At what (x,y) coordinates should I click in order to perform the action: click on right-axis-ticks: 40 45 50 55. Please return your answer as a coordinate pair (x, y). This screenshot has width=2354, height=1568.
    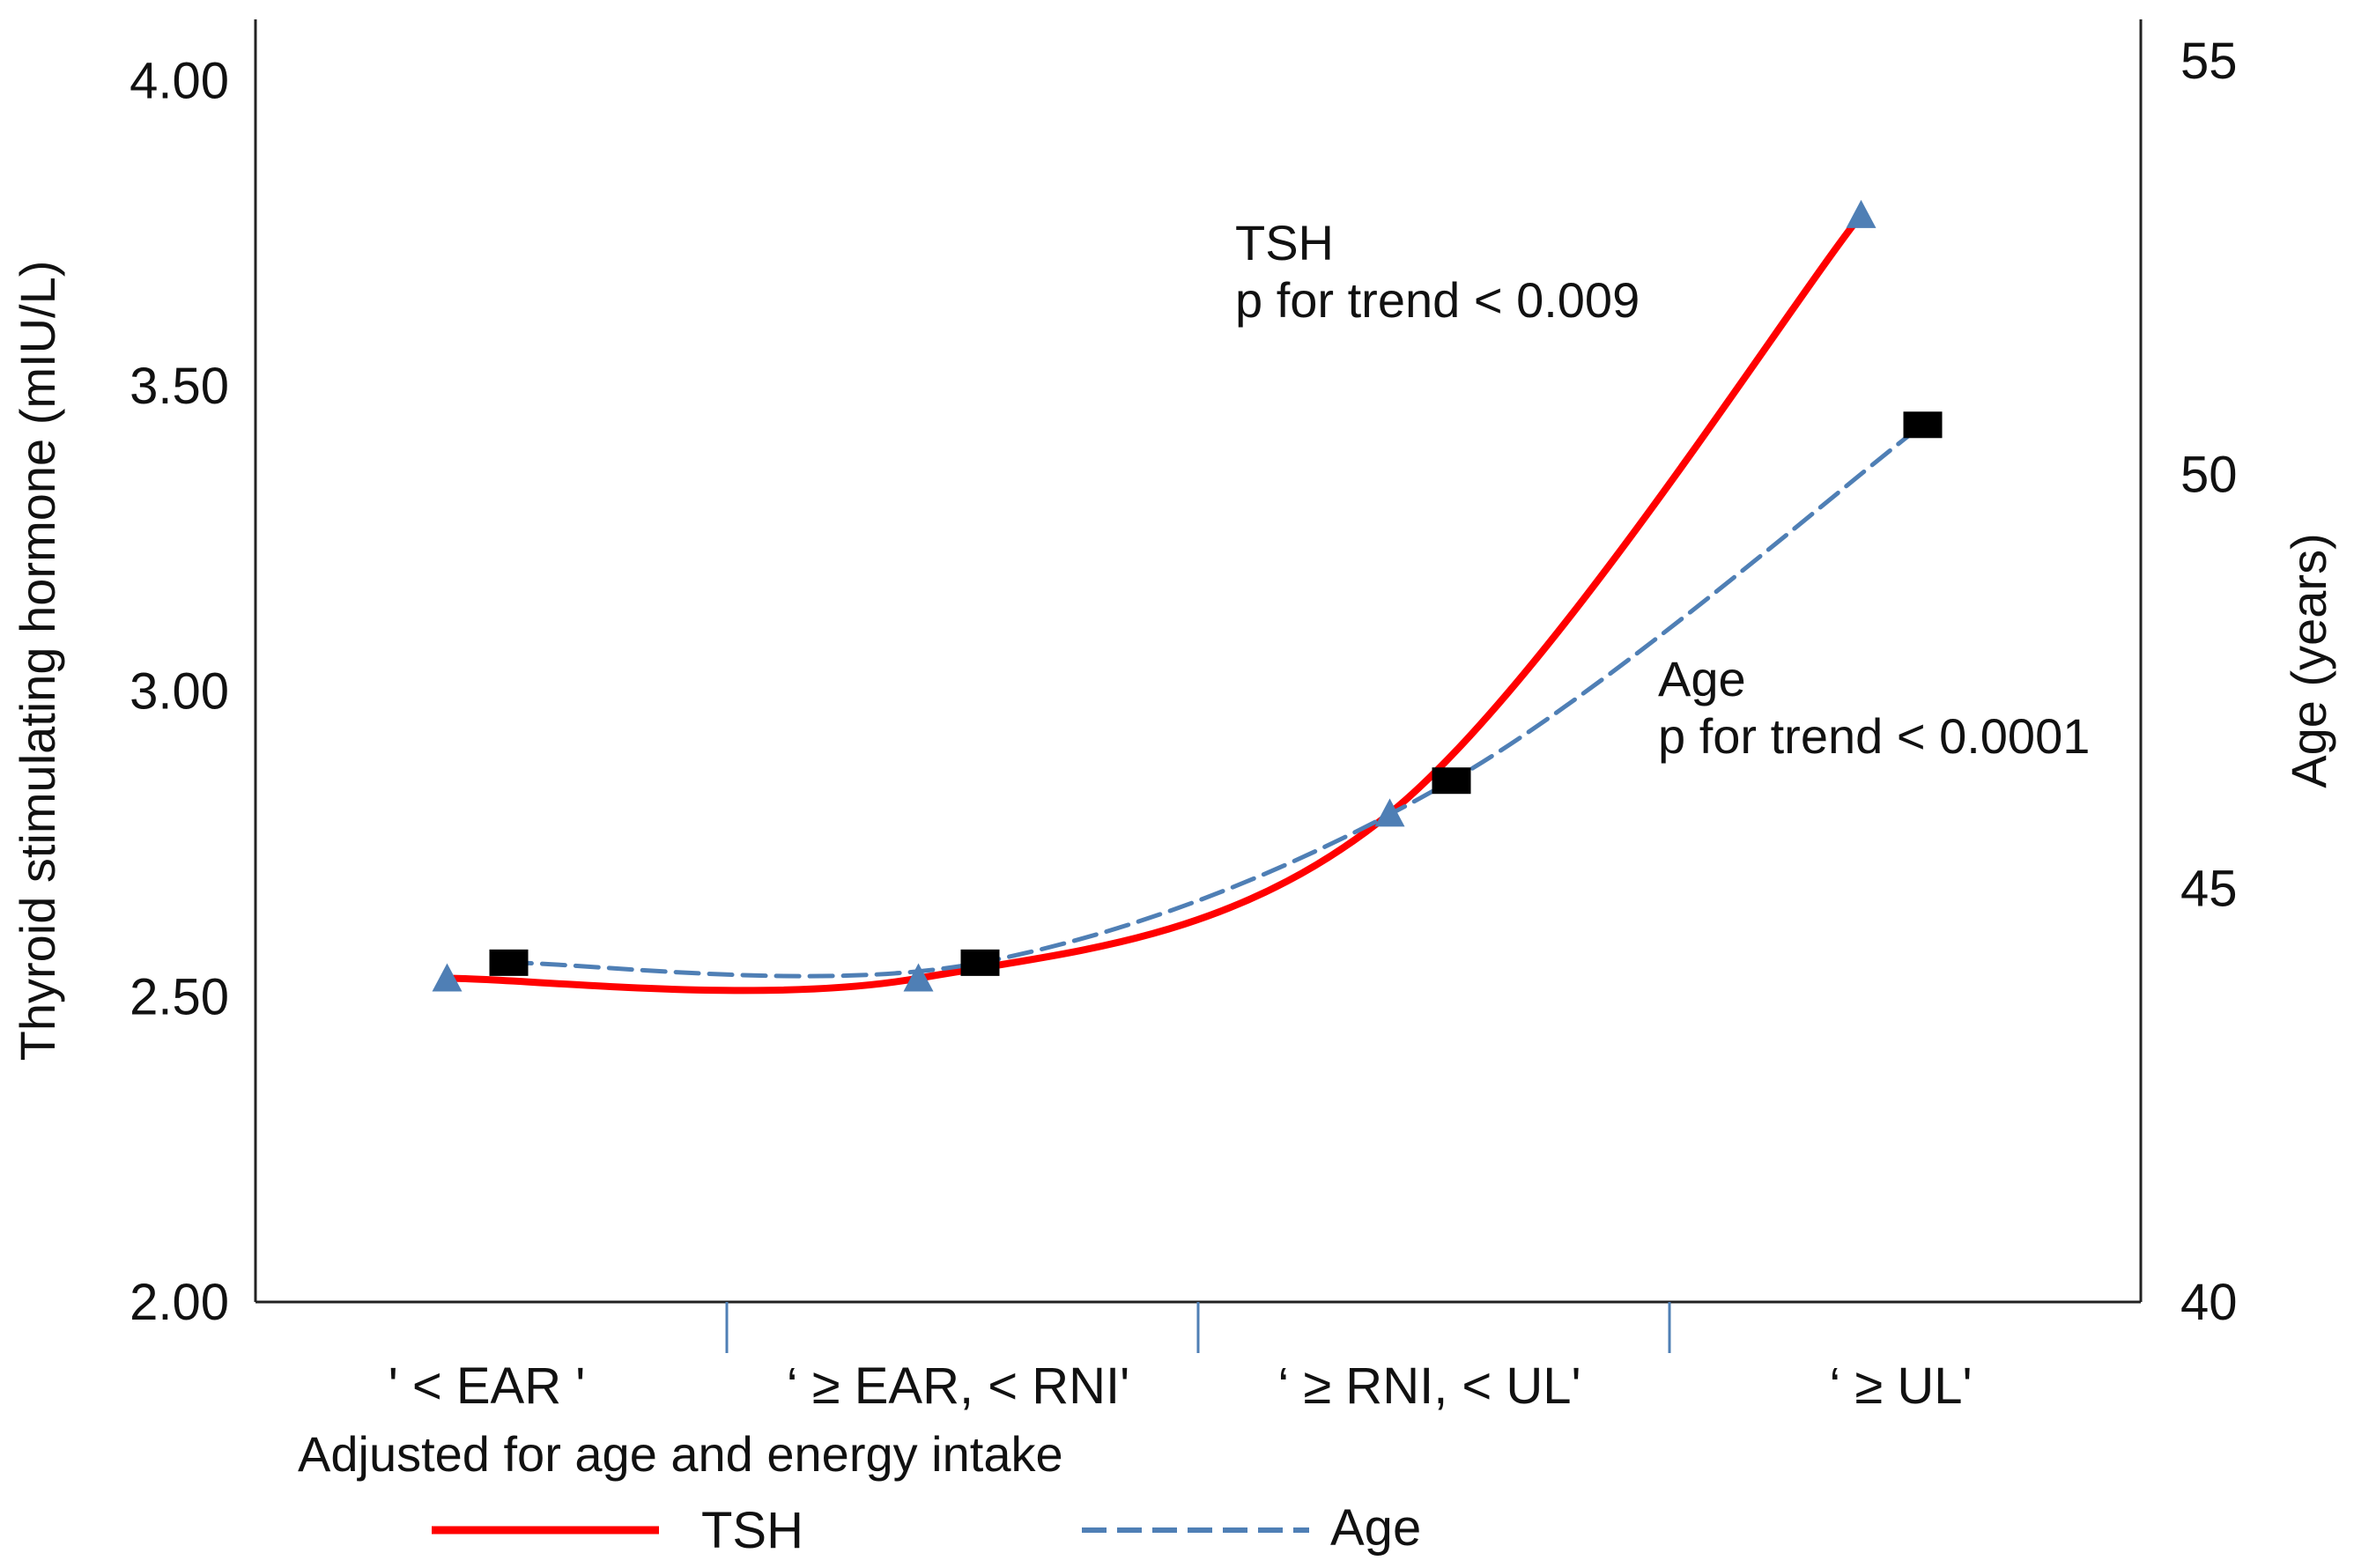
    Looking at the image, I should click on (2209, 682).